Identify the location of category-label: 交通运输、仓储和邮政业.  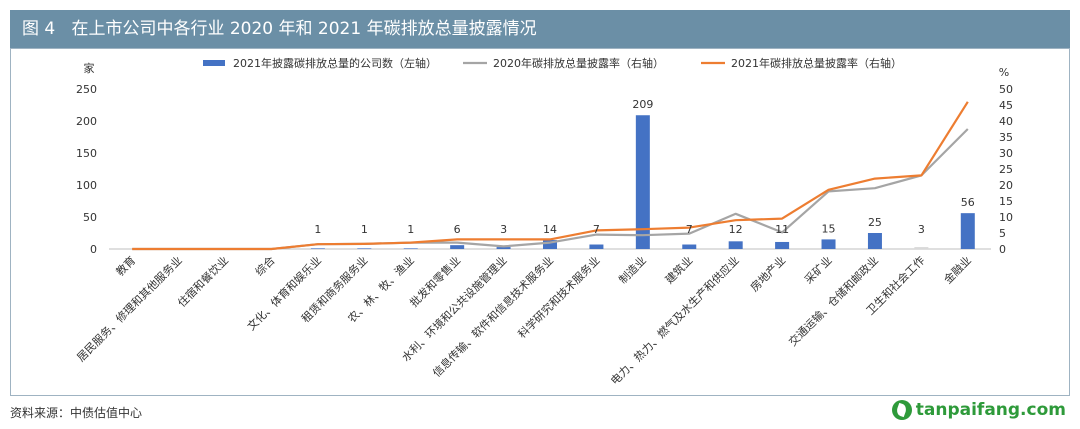
(833, 300).